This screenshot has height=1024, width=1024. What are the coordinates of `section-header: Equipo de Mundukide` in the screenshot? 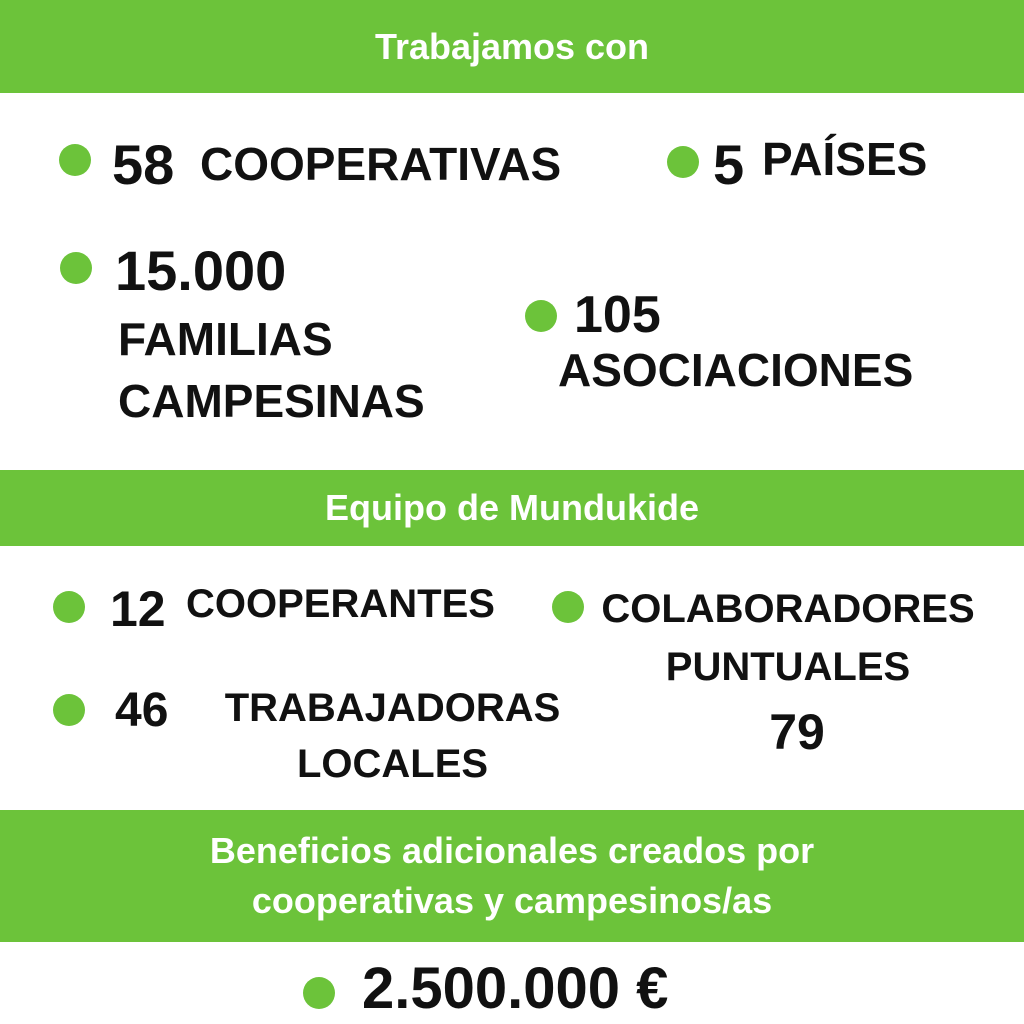 It's located at (512, 508).